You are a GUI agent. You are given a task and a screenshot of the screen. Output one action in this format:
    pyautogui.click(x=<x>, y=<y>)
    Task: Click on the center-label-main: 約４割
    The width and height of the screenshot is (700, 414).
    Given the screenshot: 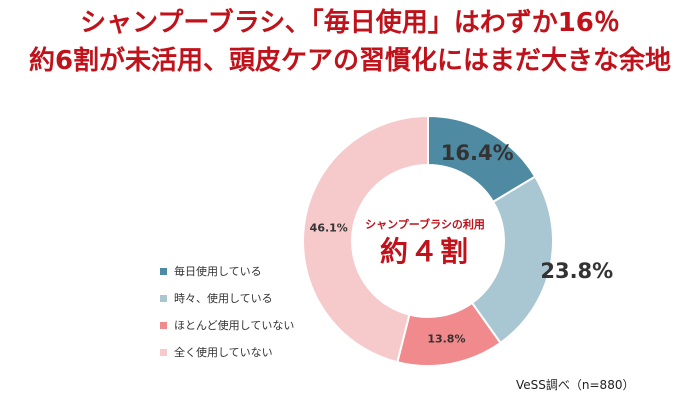 What is the action you would take?
    pyautogui.click(x=424, y=251)
    